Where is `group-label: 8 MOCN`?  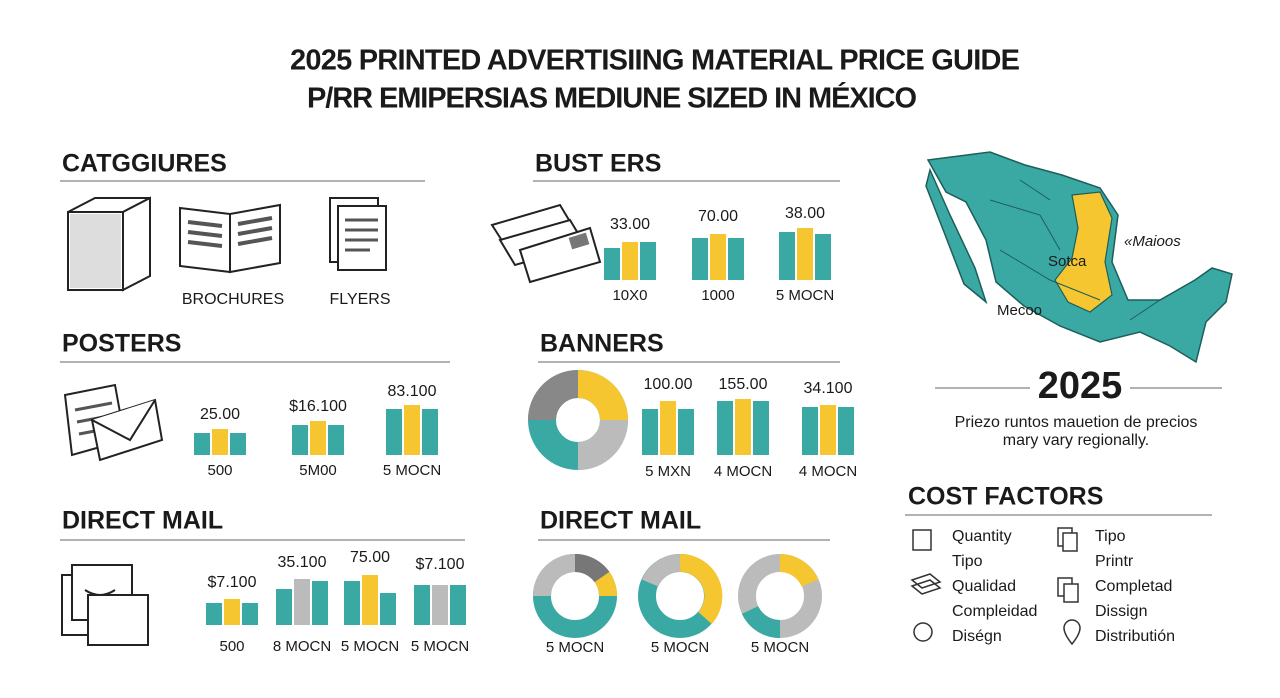 group-label: 8 MOCN is located at coordinates (302, 646).